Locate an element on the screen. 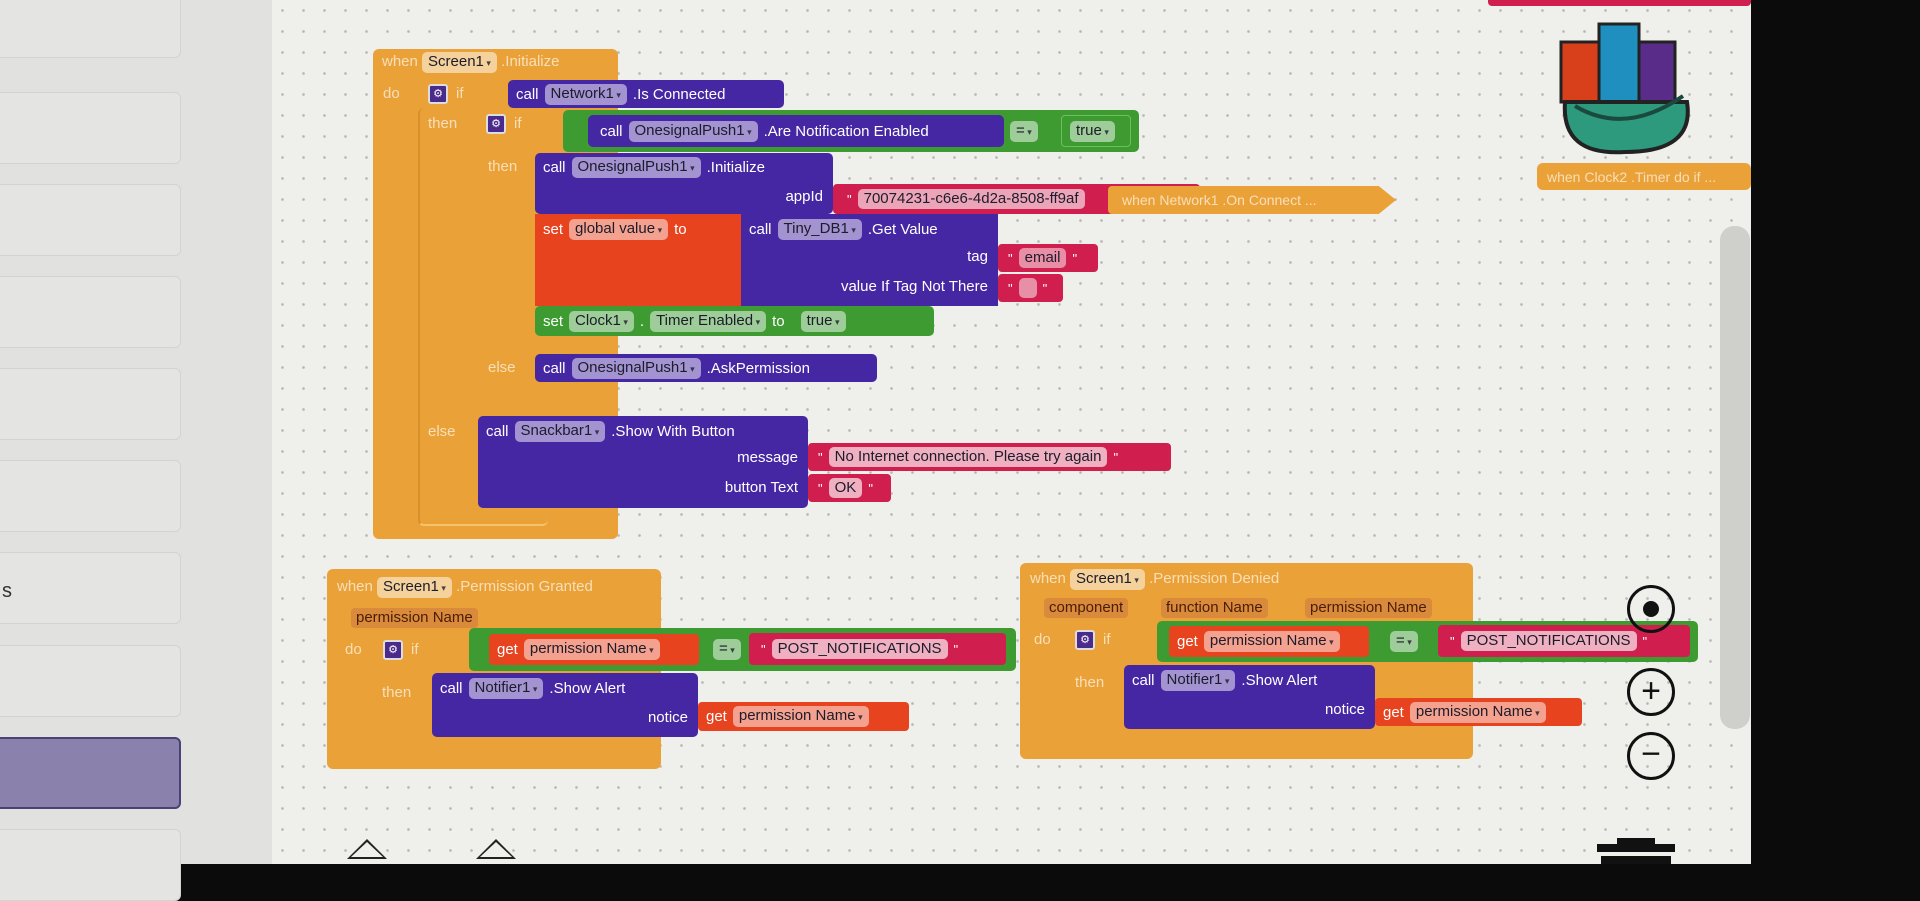  workspace-scrollbar is located at coordinates (1735, 477).